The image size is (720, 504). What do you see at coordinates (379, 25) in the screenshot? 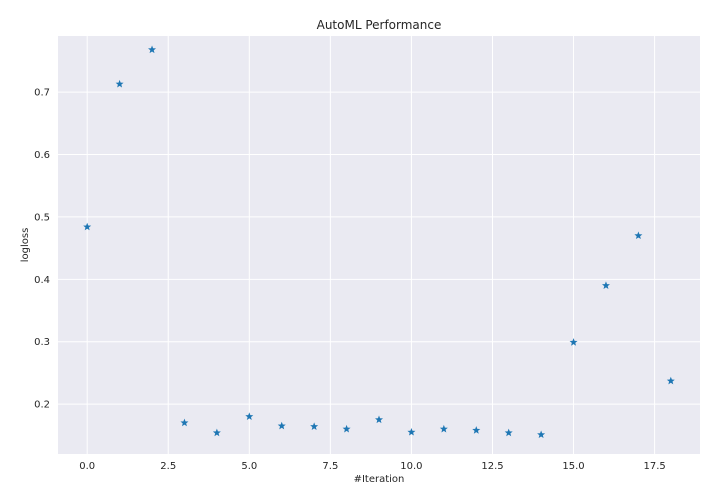
I see `chart-title: AutoML Performance` at bounding box center [379, 25].